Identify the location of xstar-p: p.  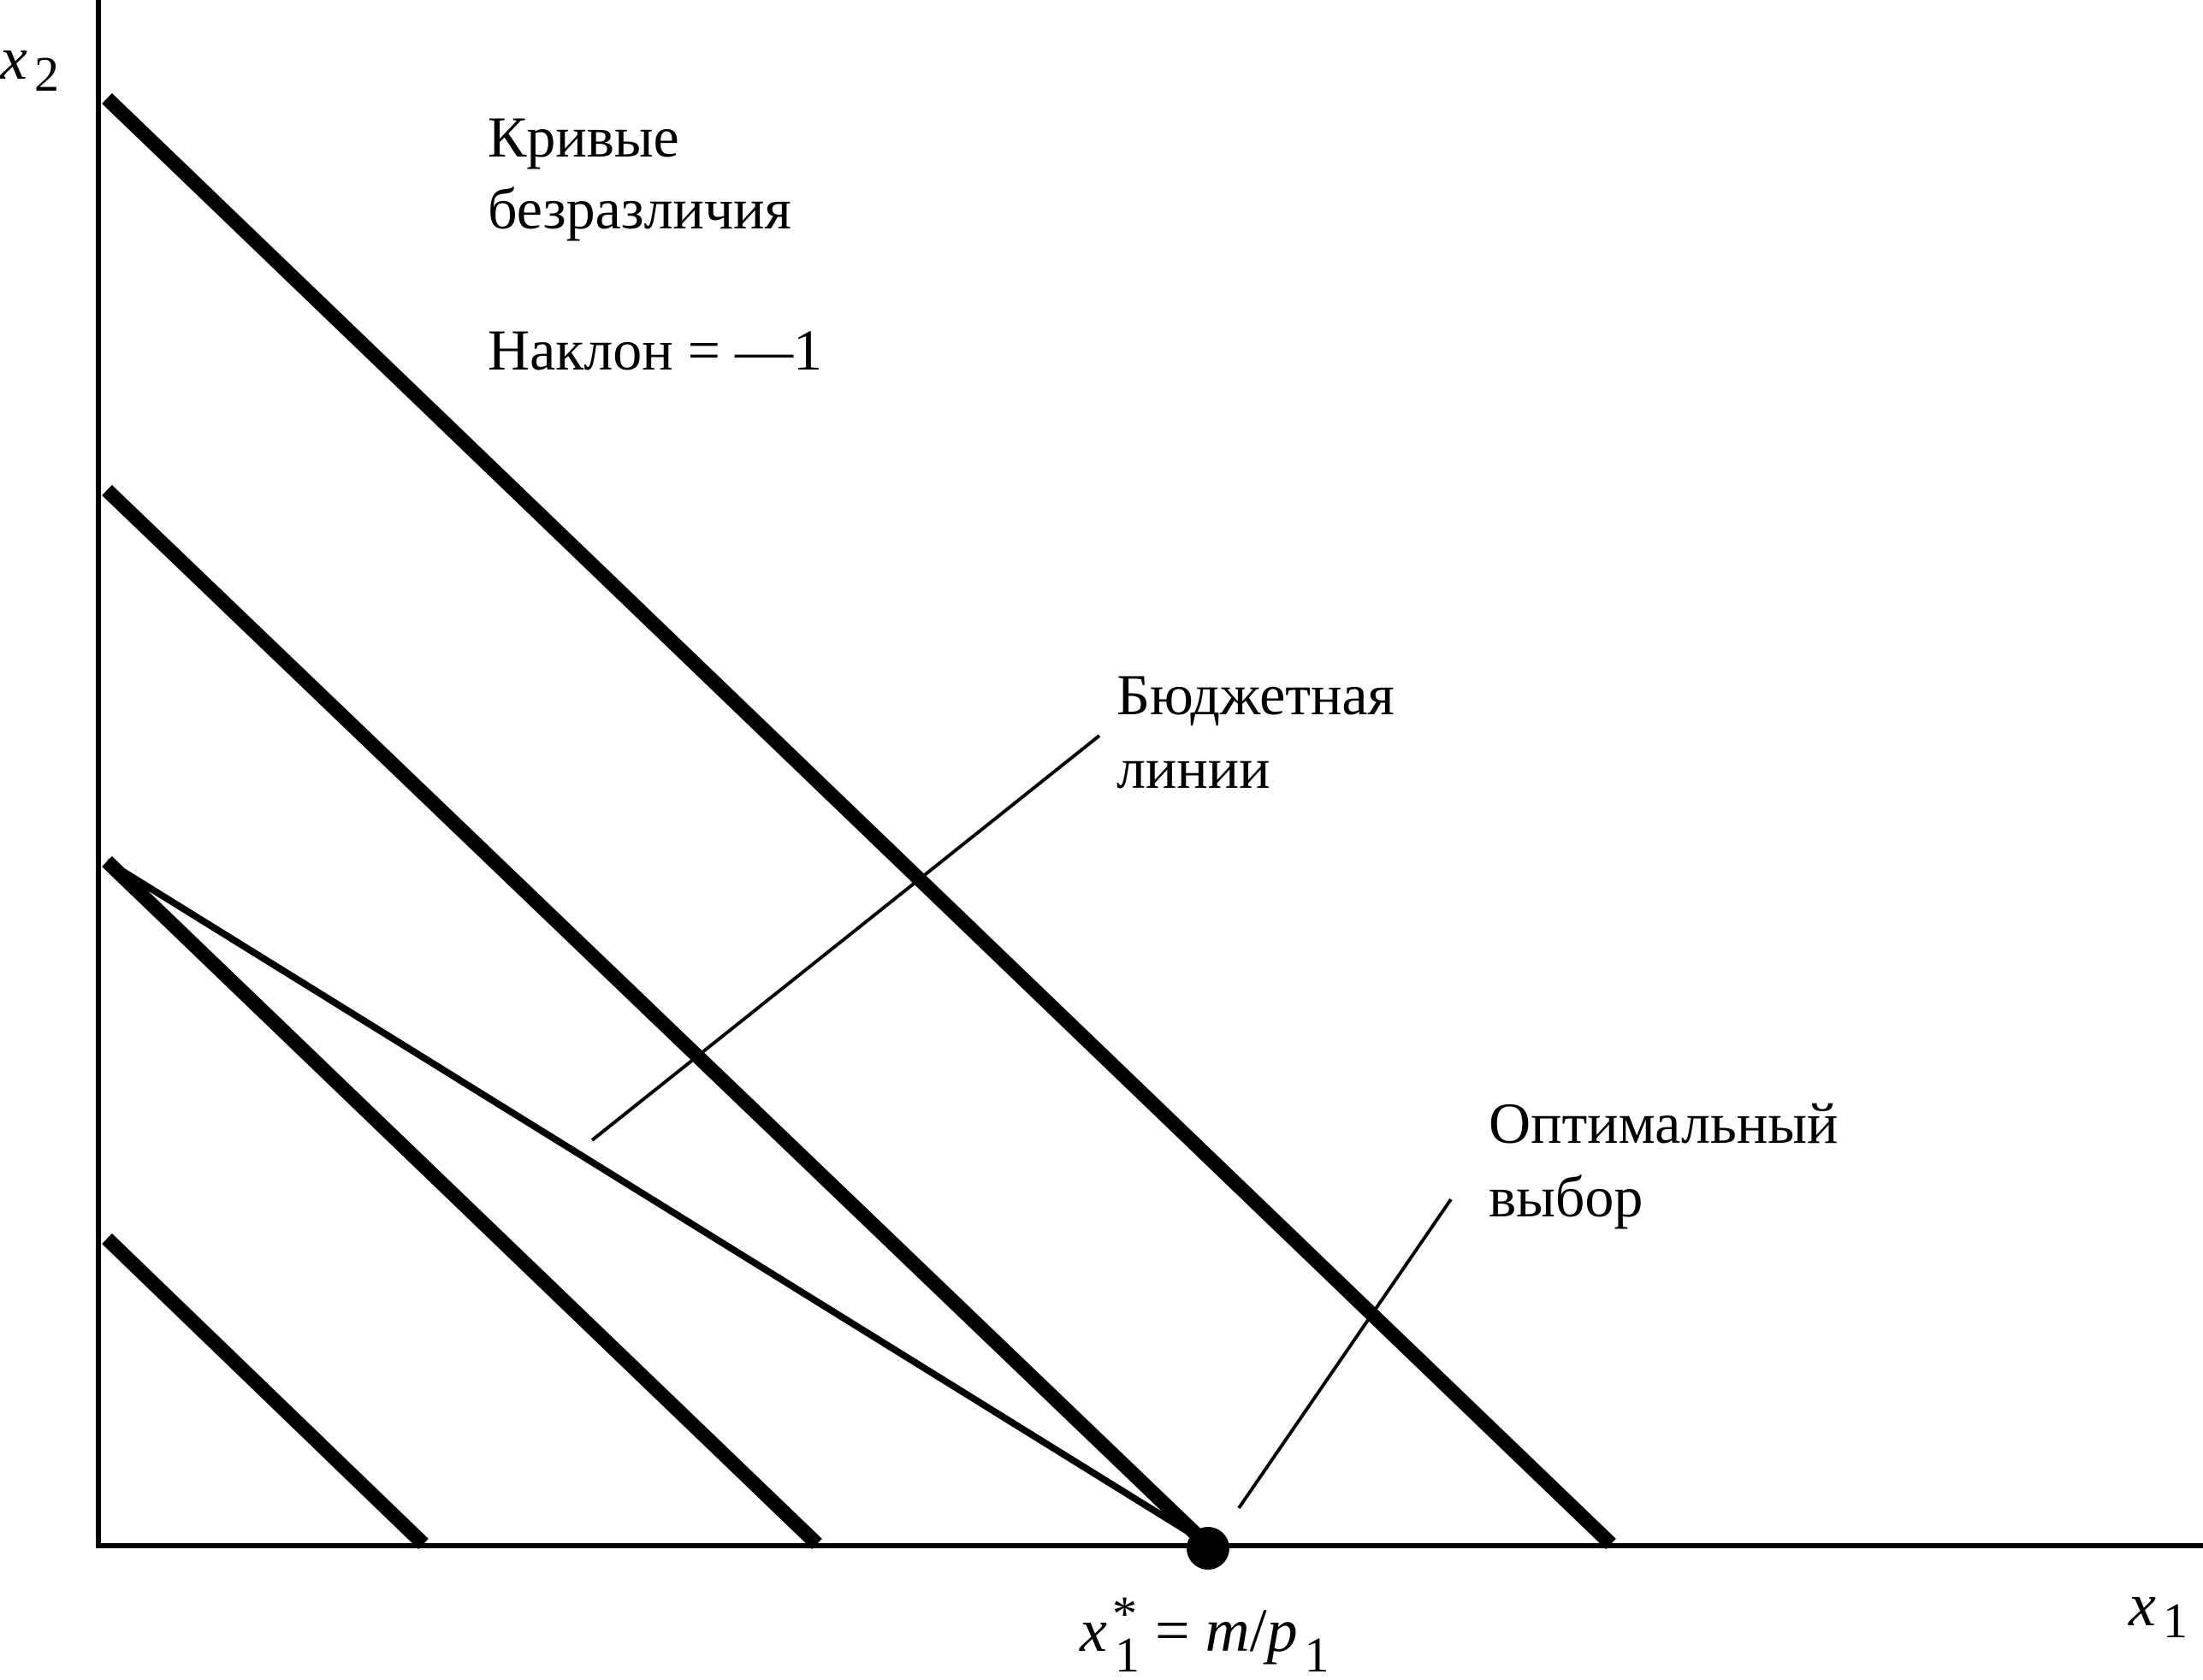
(1280, 1631).